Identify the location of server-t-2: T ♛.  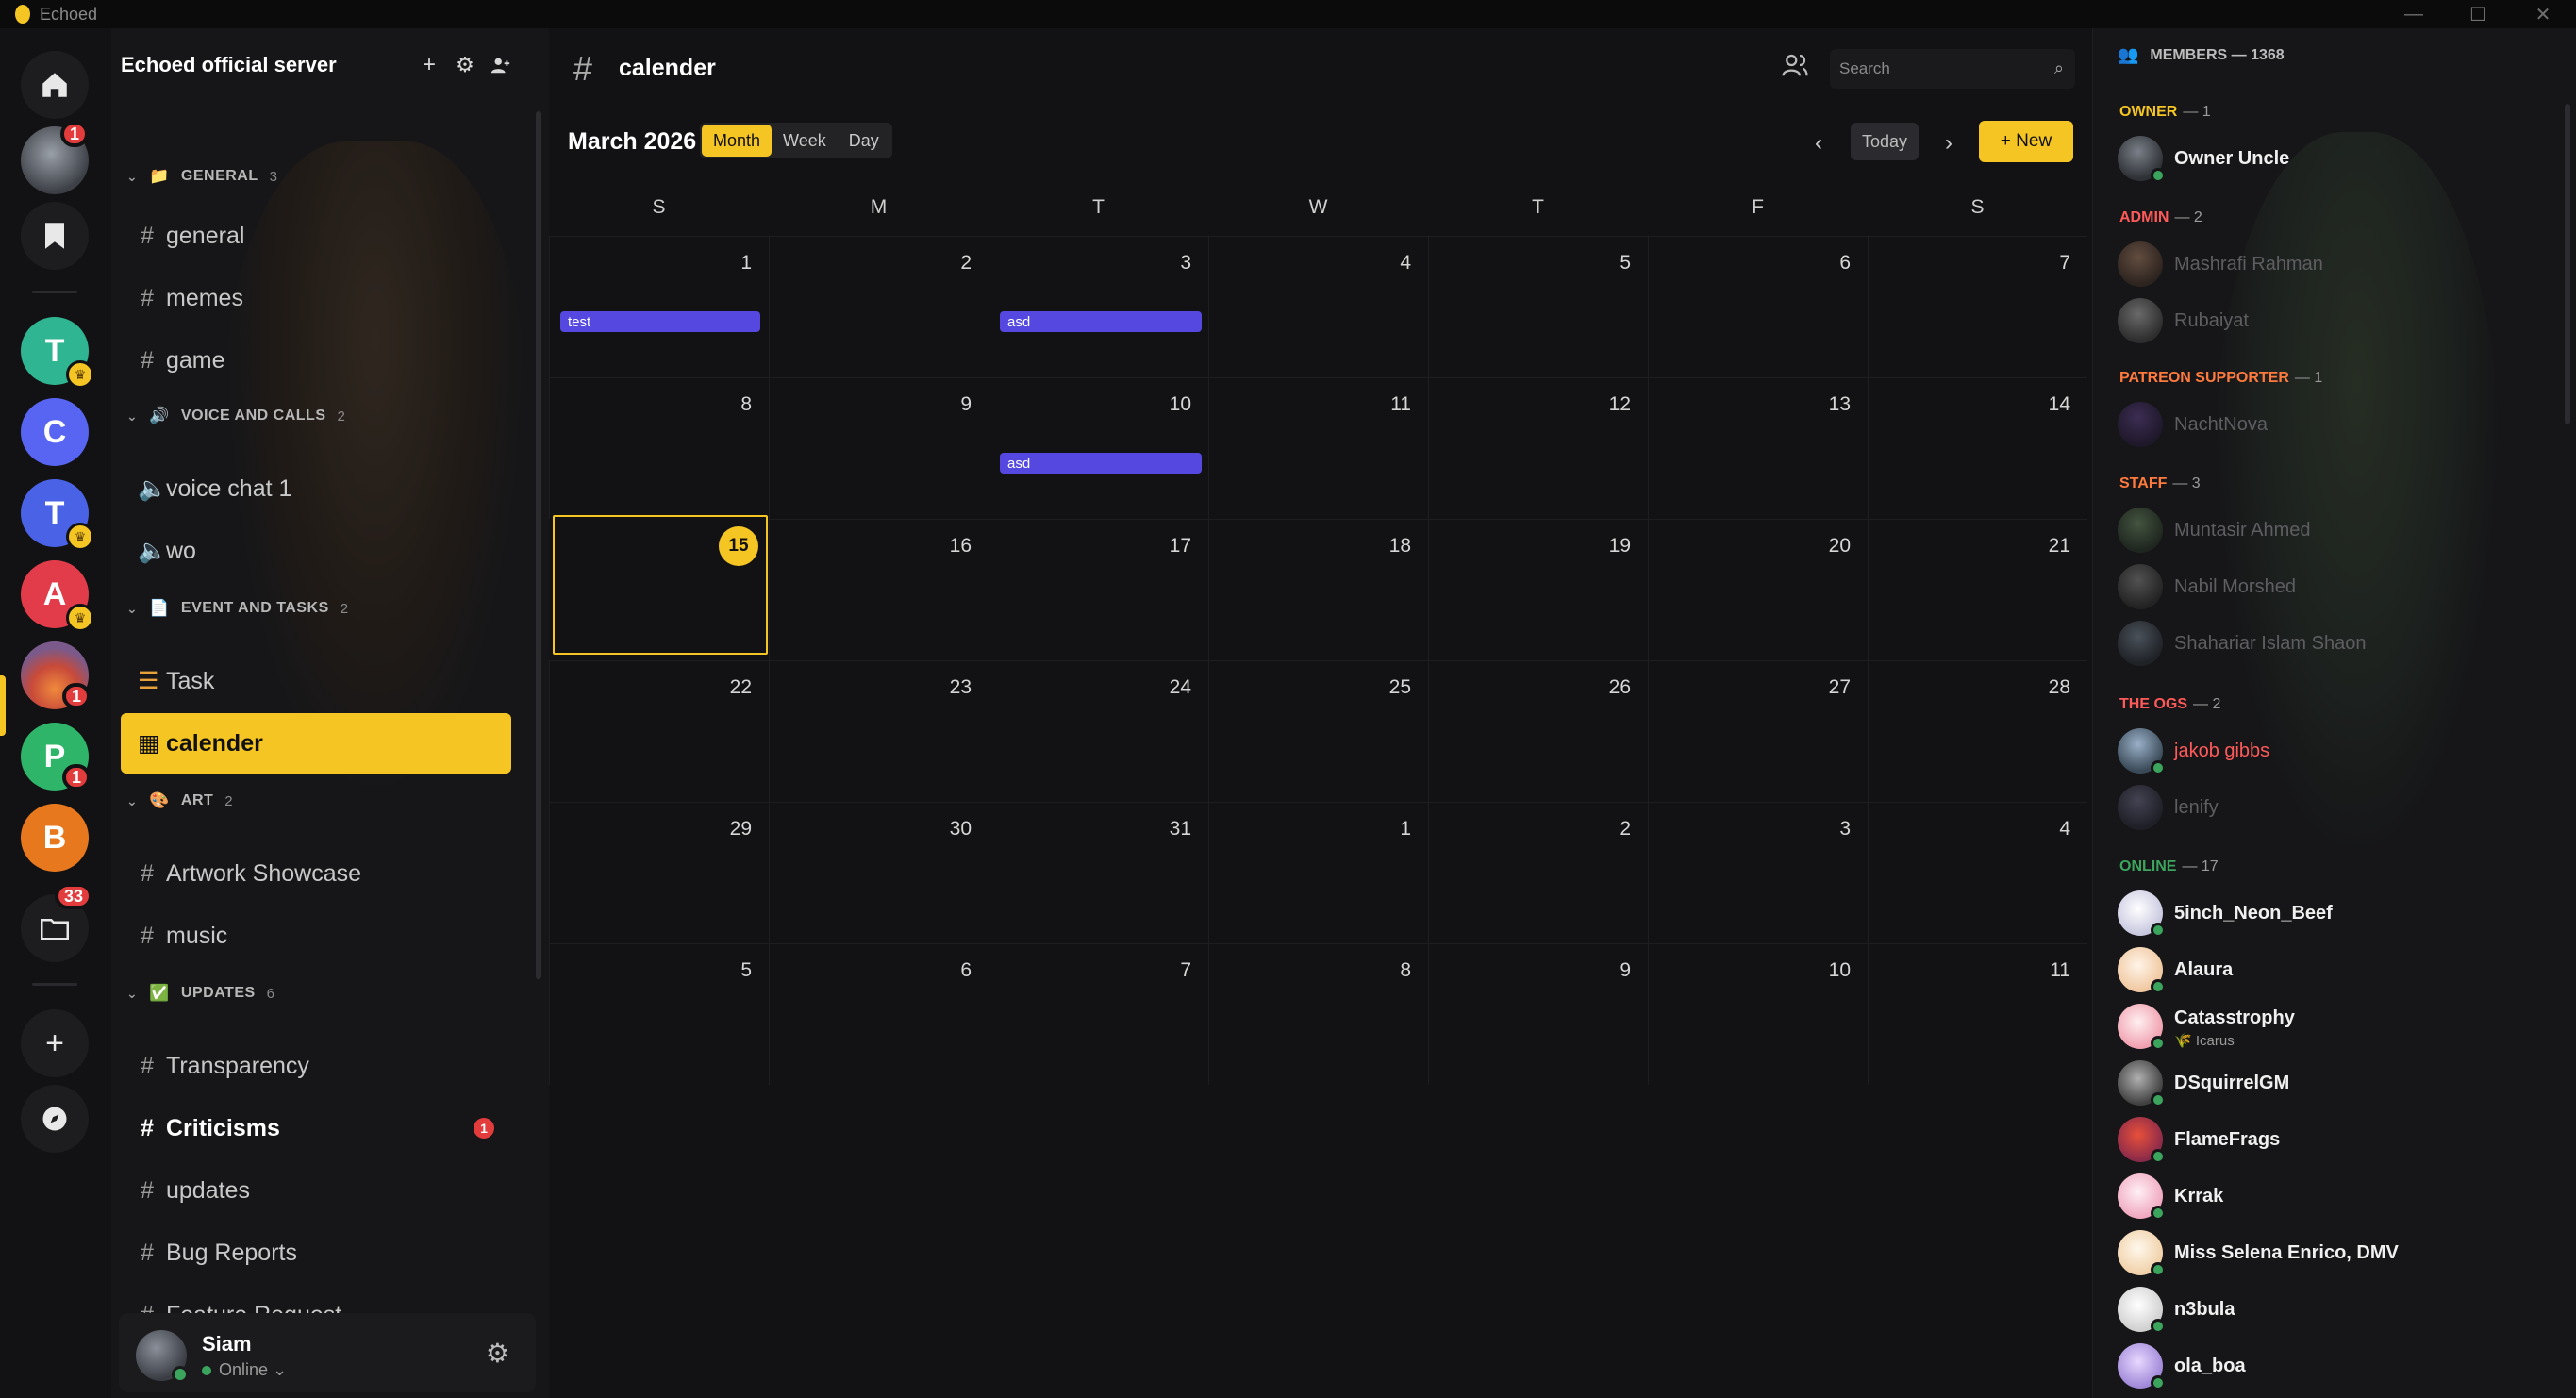
(57, 515).